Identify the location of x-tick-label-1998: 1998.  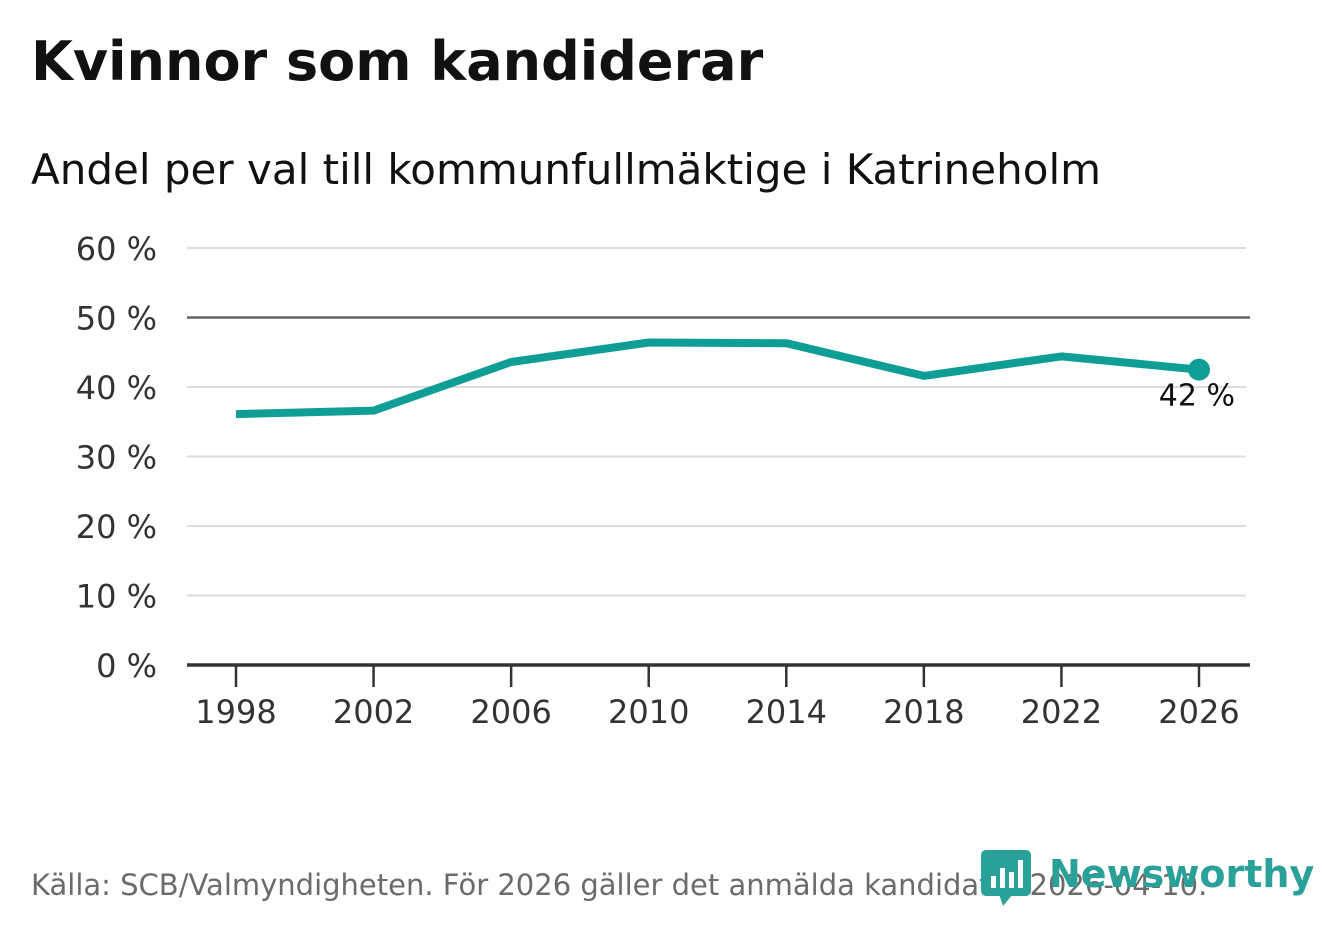
(235, 712).